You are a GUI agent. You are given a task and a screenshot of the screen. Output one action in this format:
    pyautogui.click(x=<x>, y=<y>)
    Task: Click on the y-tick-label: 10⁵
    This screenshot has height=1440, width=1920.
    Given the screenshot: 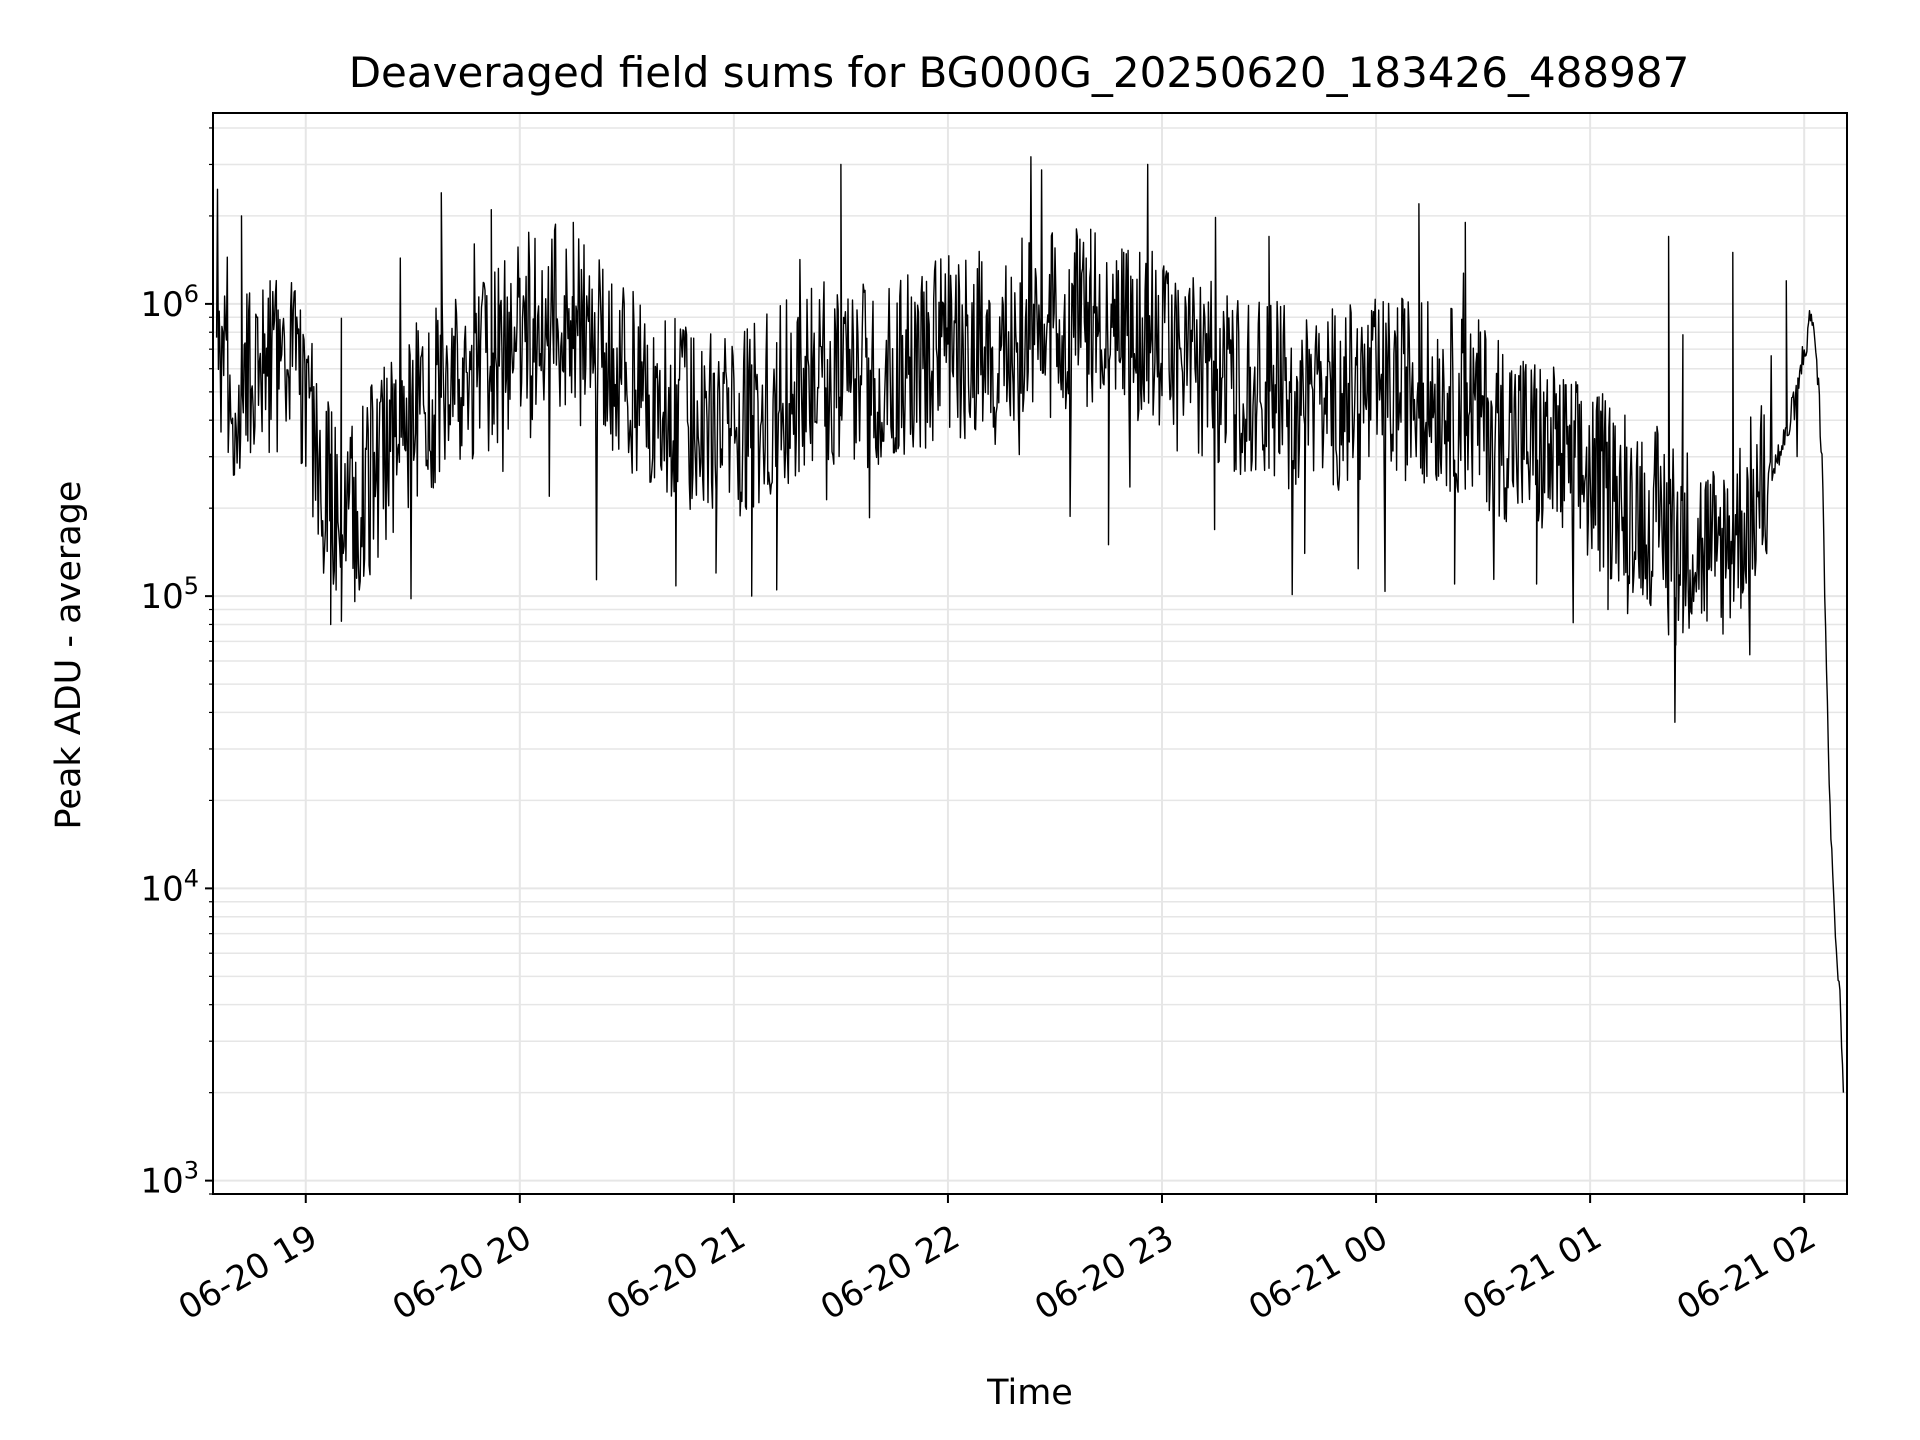 What is the action you would take?
    pyautogui.click(x=169, y=594)
    